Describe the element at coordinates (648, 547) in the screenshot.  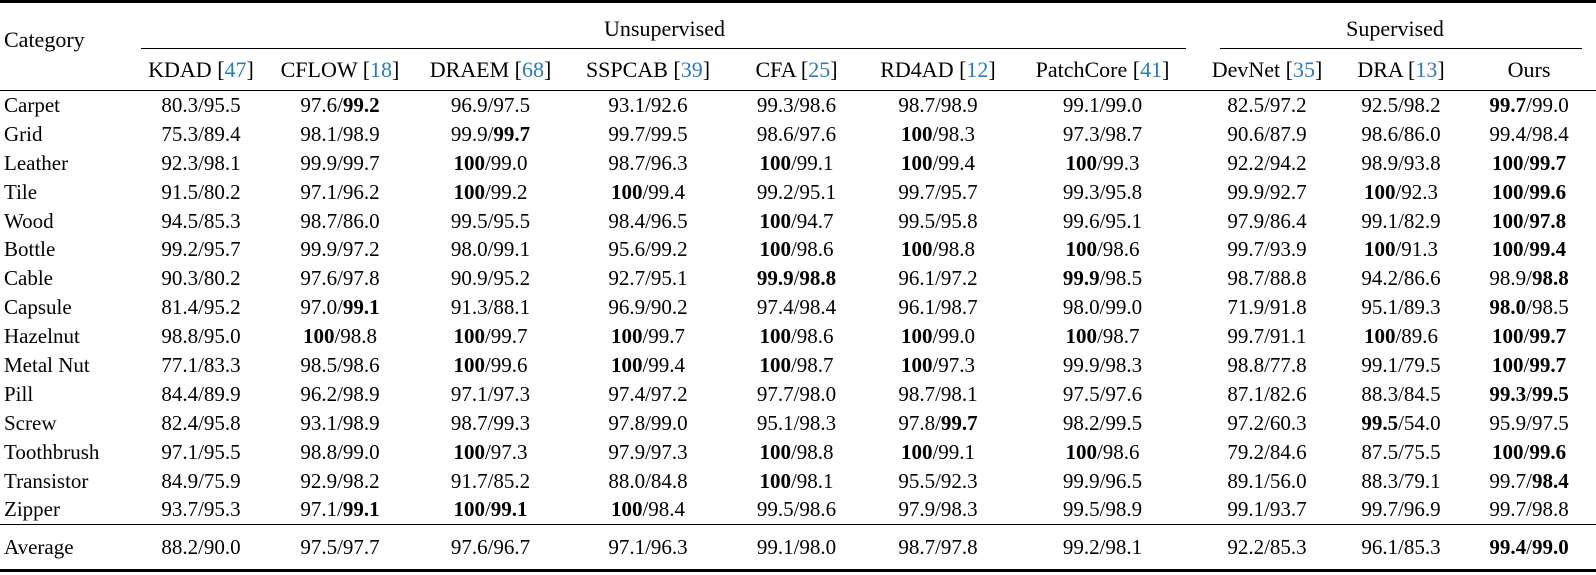
I see `result-cell: 97.1/96.3` at that location.